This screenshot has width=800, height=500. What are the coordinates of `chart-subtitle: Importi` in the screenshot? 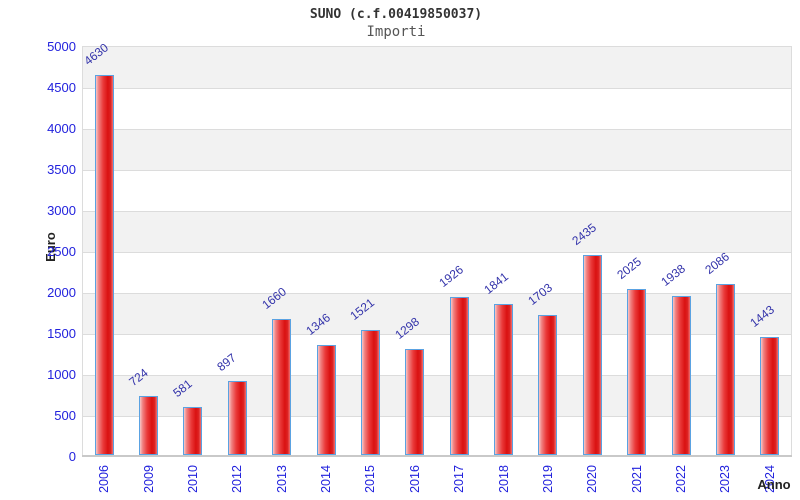 It's located at (396, 32).